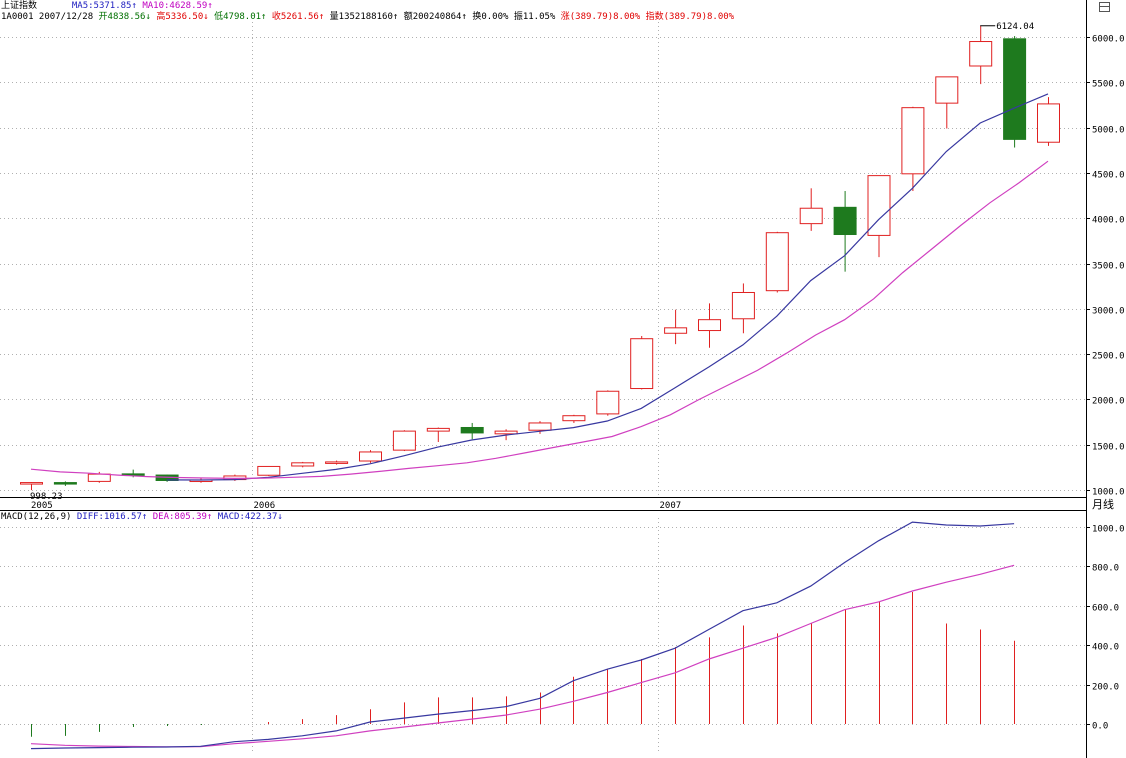 This screenshot has height=758, width=1126. I want to click on amount-readout: 额200240864↑, so click(435, 17).